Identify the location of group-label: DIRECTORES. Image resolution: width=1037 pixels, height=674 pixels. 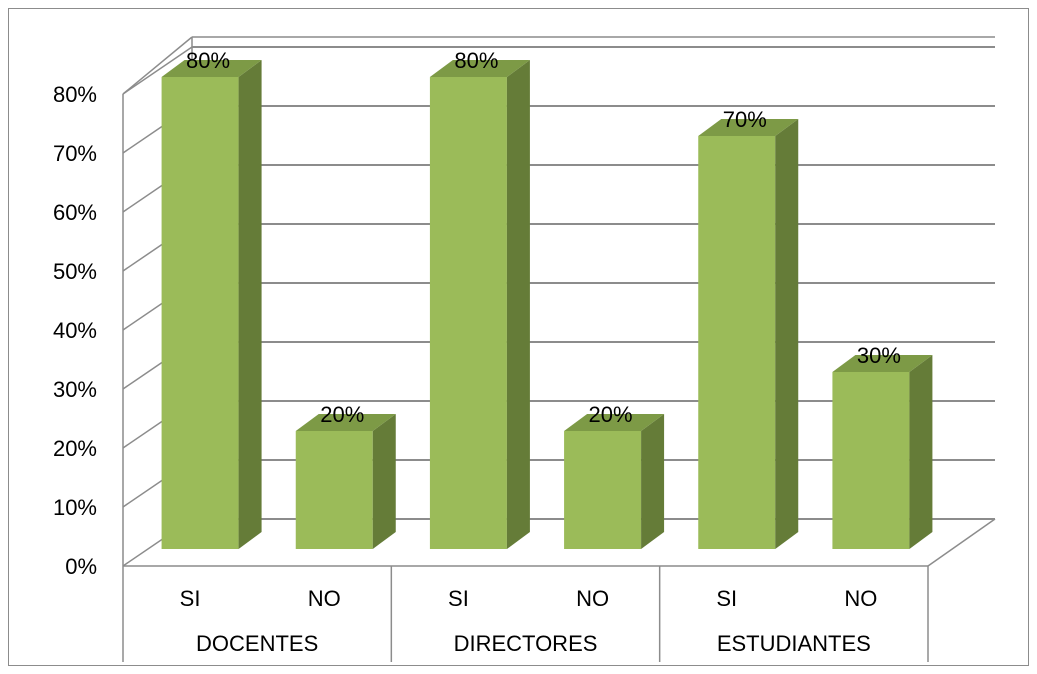
(526, 643).